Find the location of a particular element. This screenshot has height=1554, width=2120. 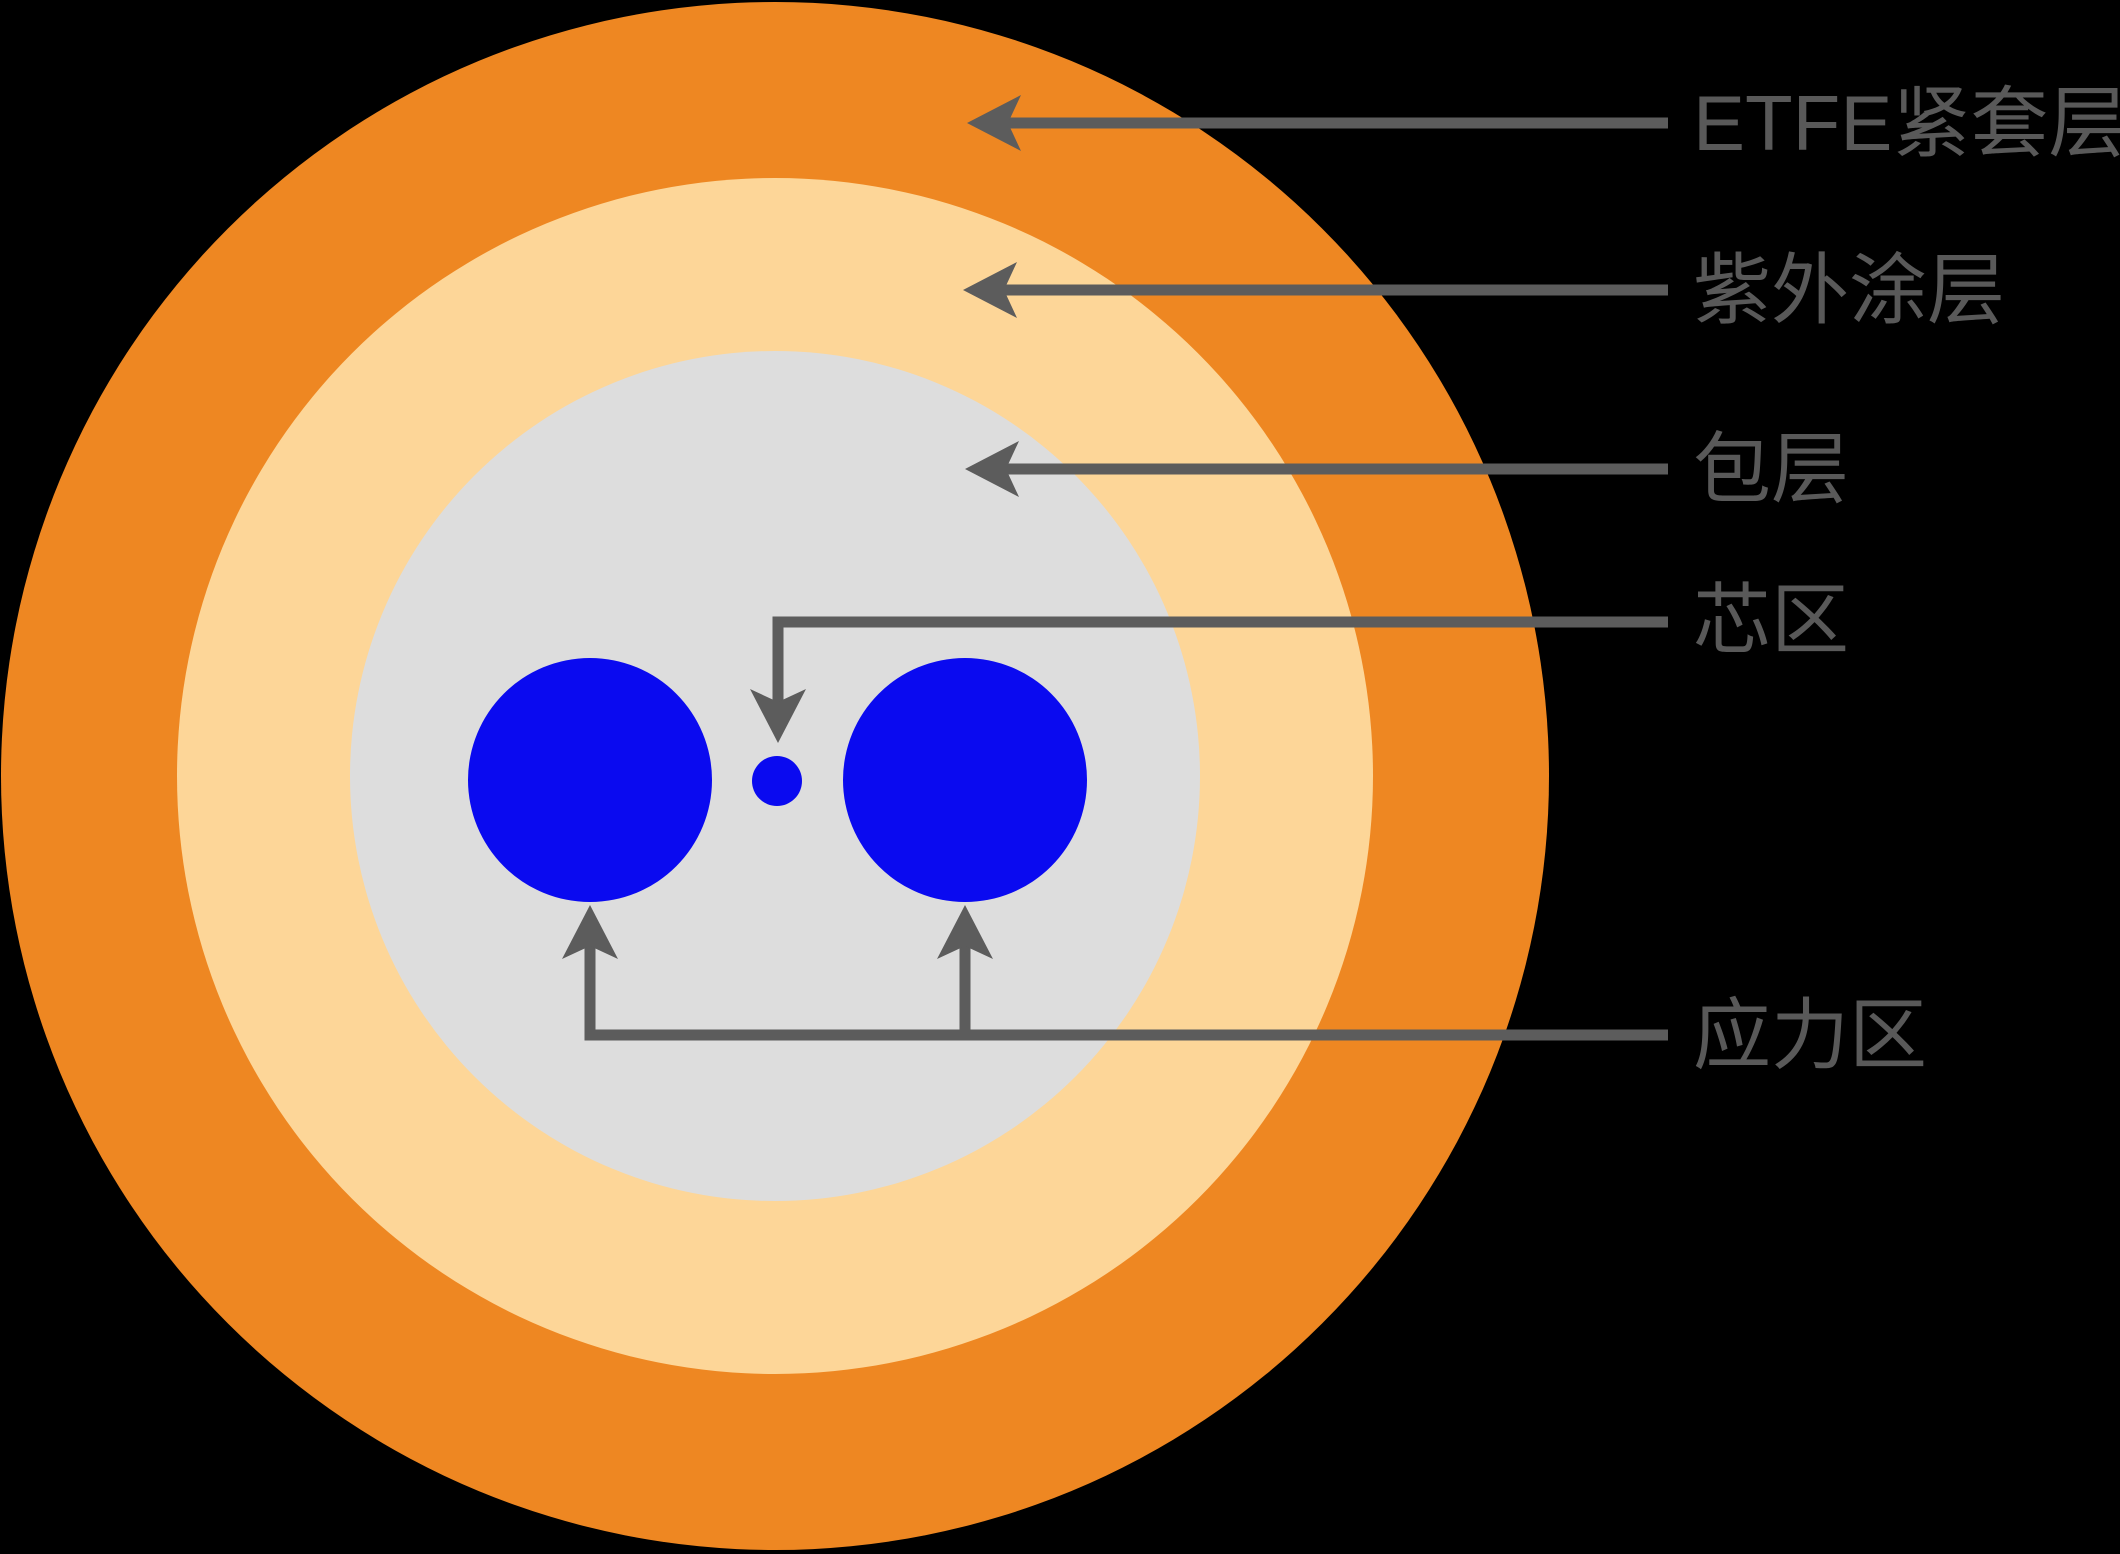

uv-coating-arrowhead is located at coordinates (990, 290).